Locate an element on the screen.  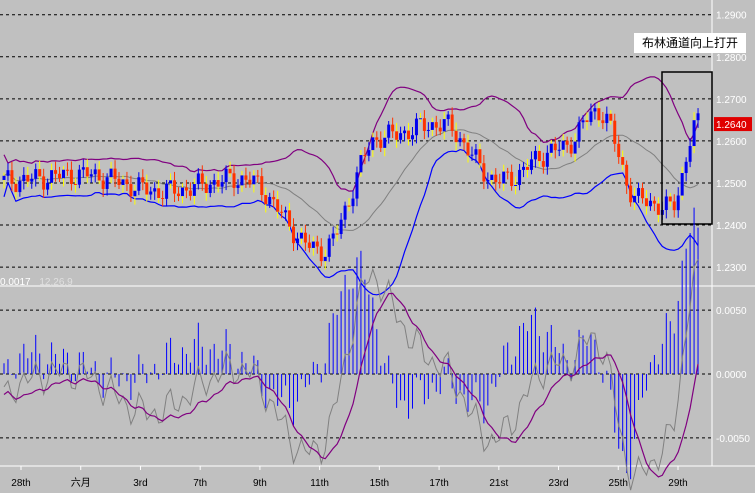
date-label: 29th is located at coordinates (677, 483).